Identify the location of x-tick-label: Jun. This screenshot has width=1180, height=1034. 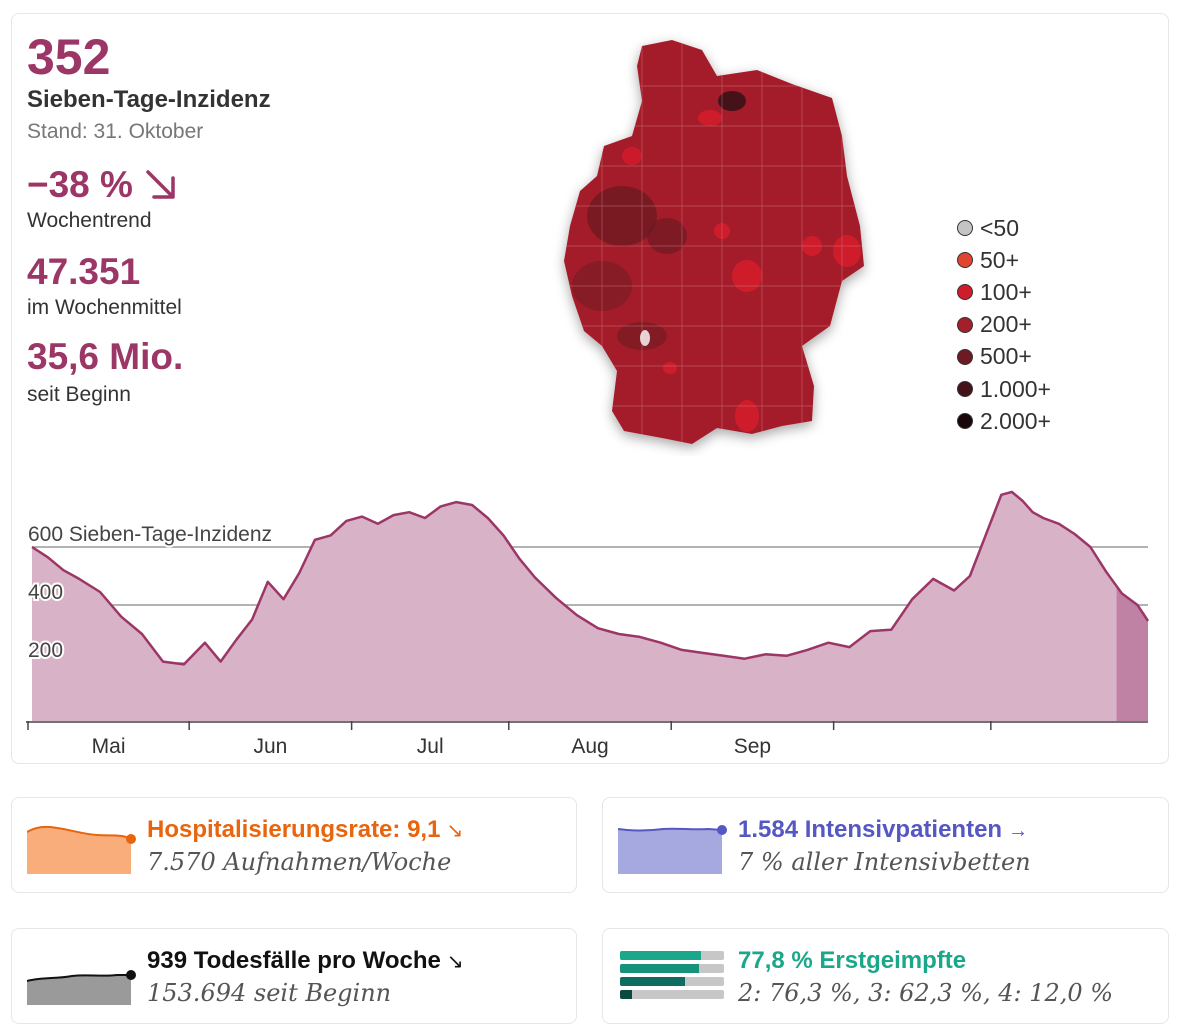
(270, 746).